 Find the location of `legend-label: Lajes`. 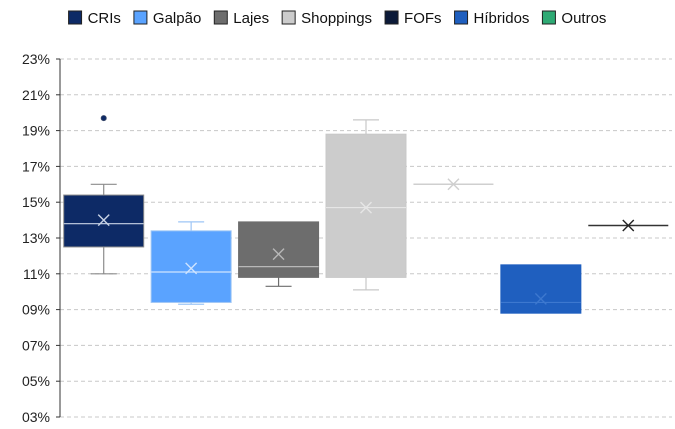

legend-label: Lajes is located at coordinates (251, 18).